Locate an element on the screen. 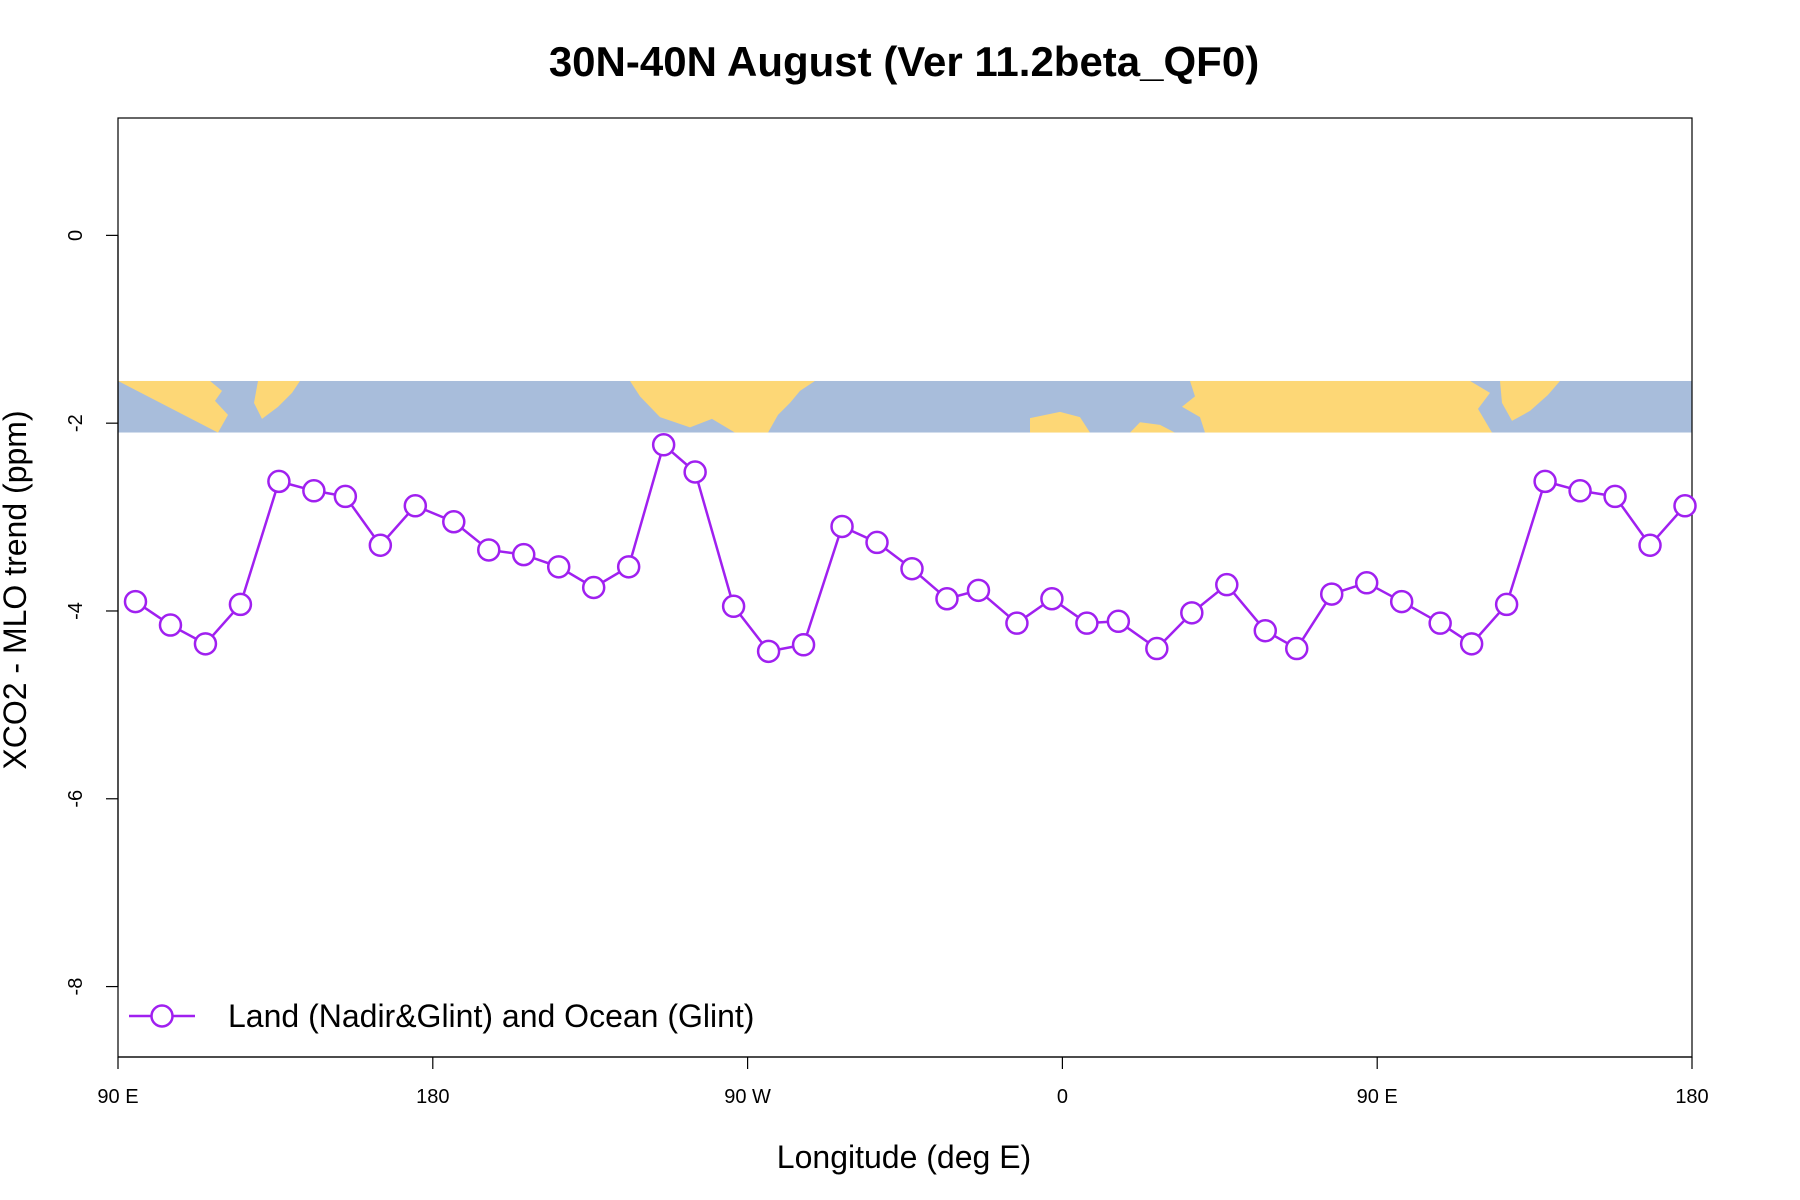 This screenshot has width=1800, height=1200. x-axis-title: Longitude (deg E) is located at coordinates (904, 1157).